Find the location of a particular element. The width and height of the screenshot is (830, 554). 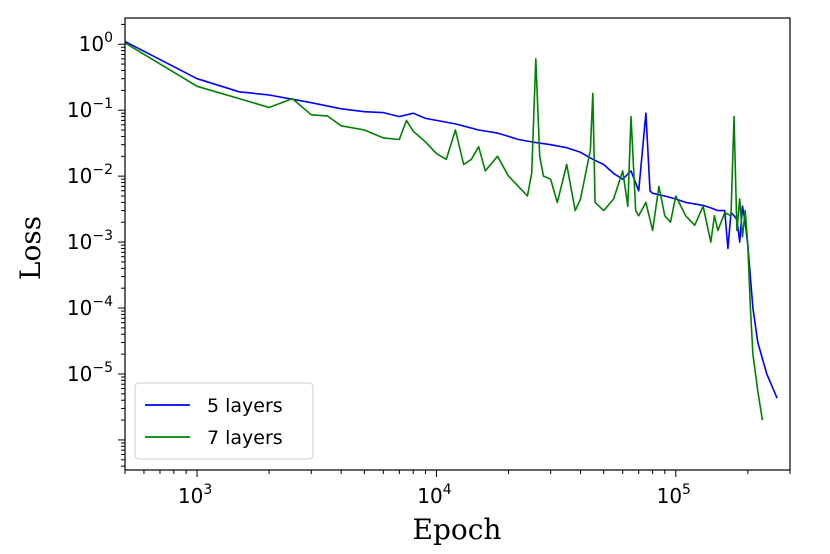

y-tick-label: 10⁻² is located at coordinates (90, 175).